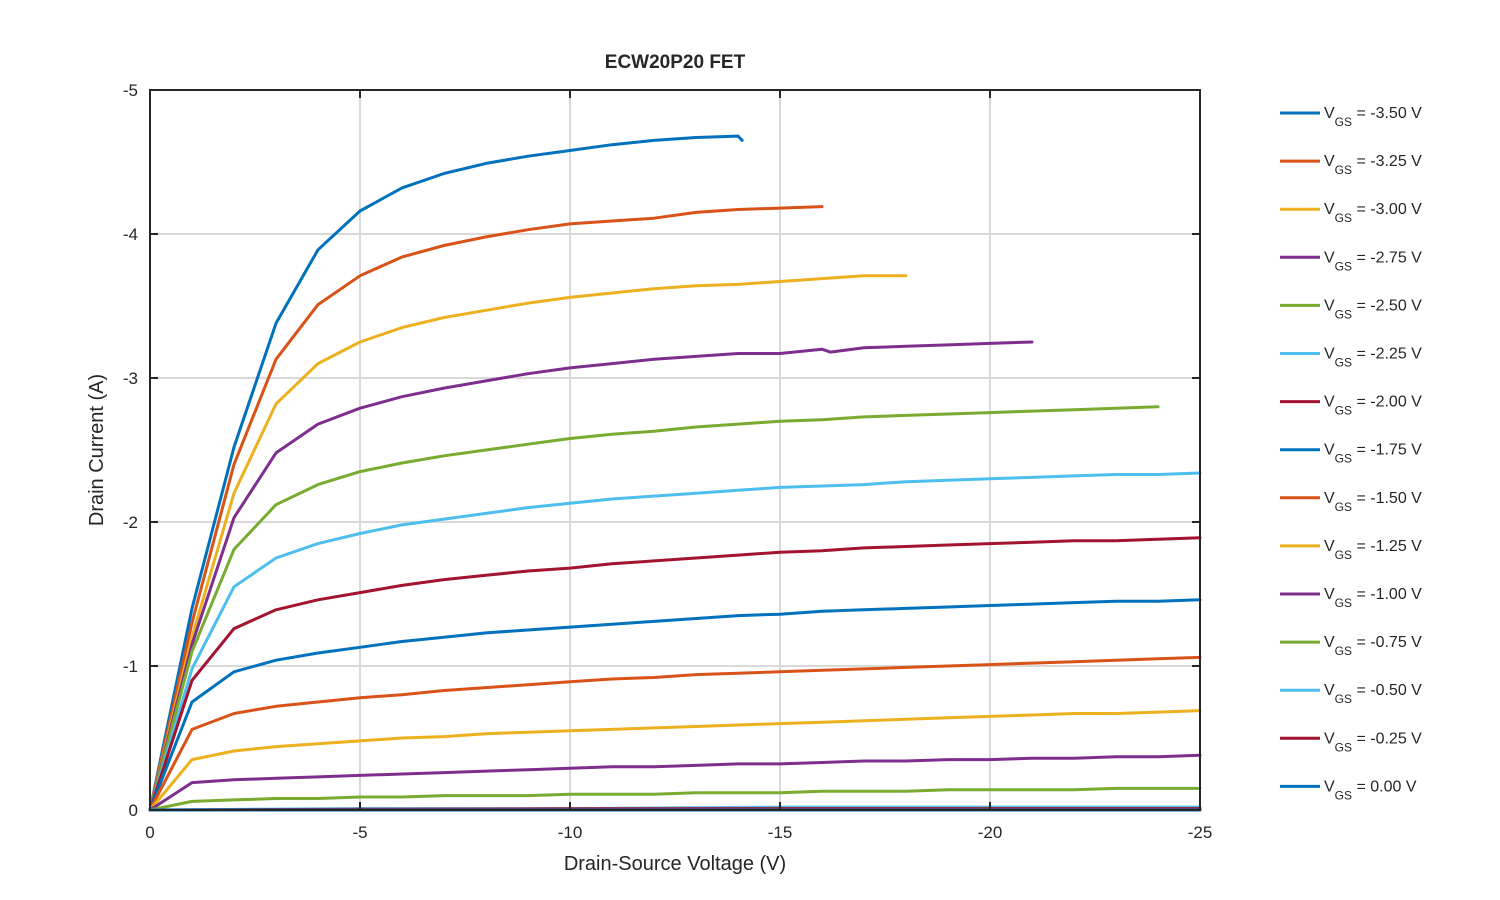  Describe the element at coordinates (990, 832) in the screenshot. I see `x-tick-label: -20` at that location.